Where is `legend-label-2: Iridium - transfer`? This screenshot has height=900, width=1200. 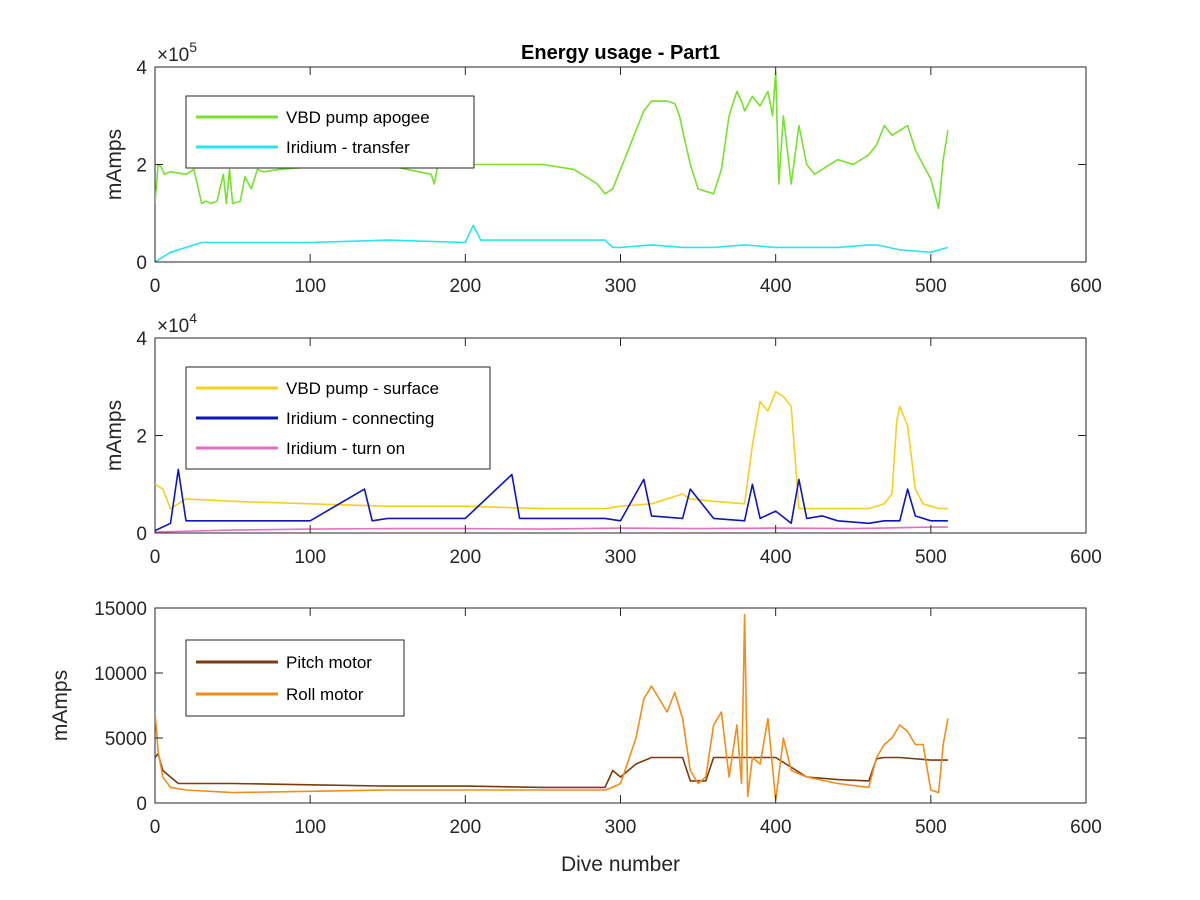
legend-label-2: Iridium - transfer is located at coordinates (348, 147).